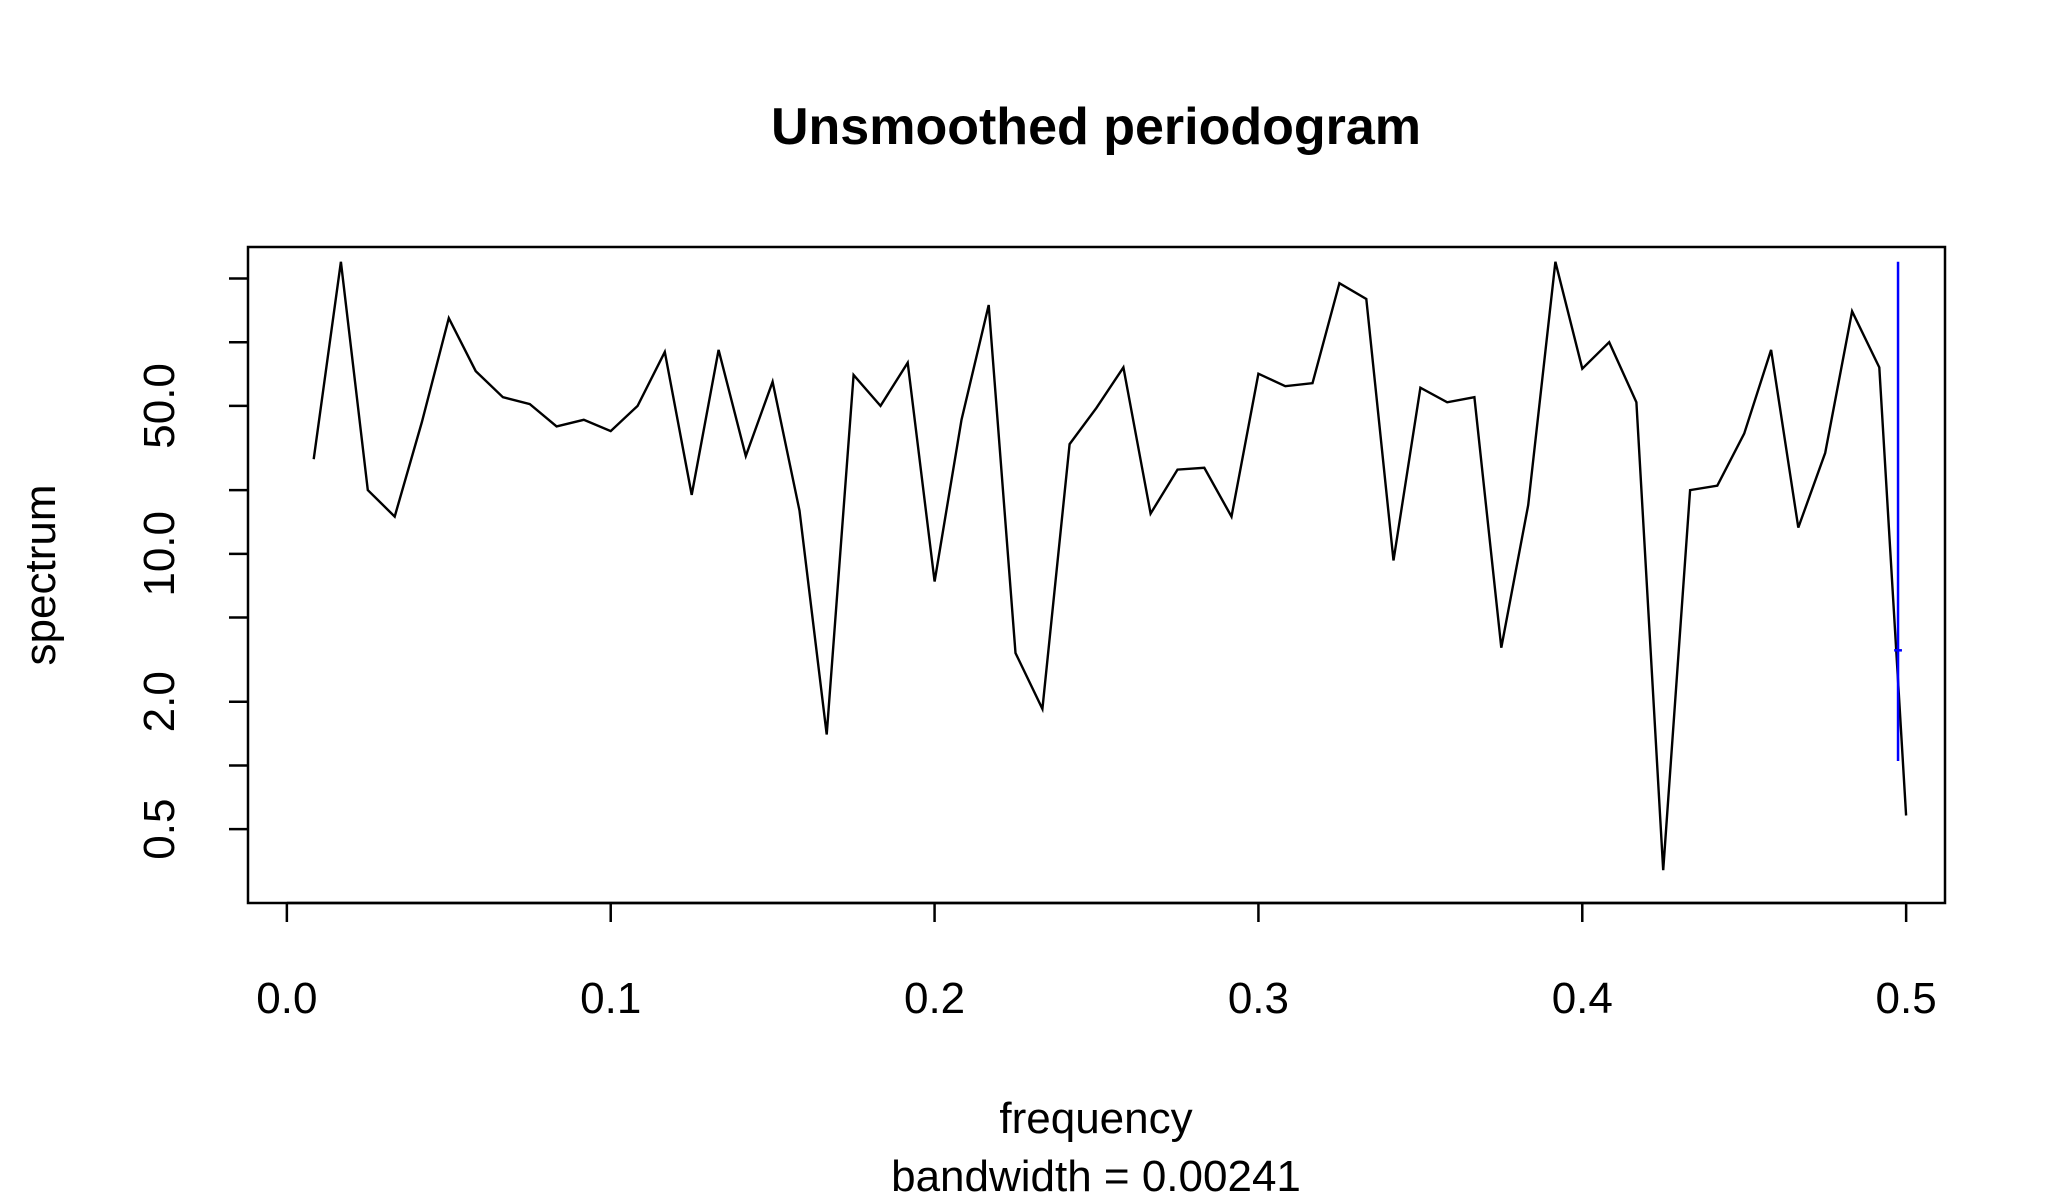 The height and width of the screenshot is (1200, 2049). Describe the element at coordinates (934, 998) in the screenshot. I see `x-tick-label: 0.2` at that location.